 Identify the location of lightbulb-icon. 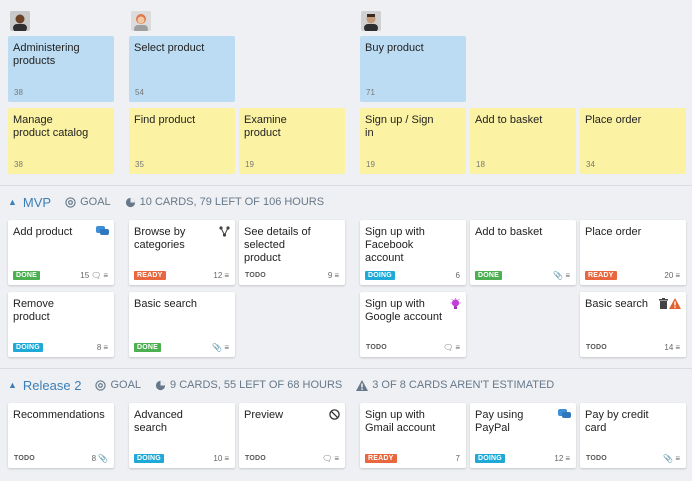
(455, 303).